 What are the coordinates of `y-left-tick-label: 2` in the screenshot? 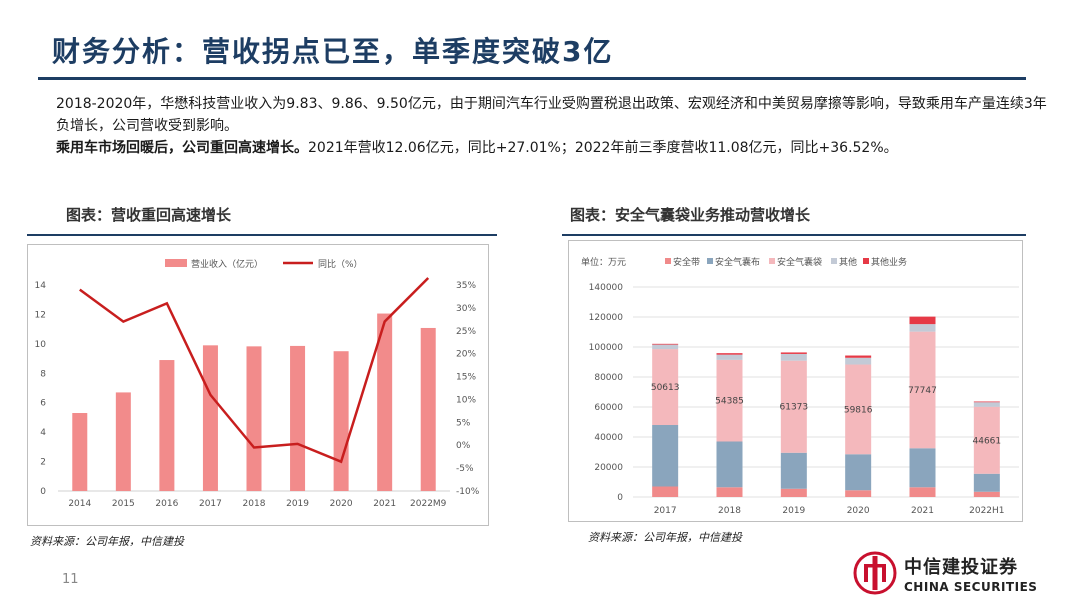 It's located at (43, 463).